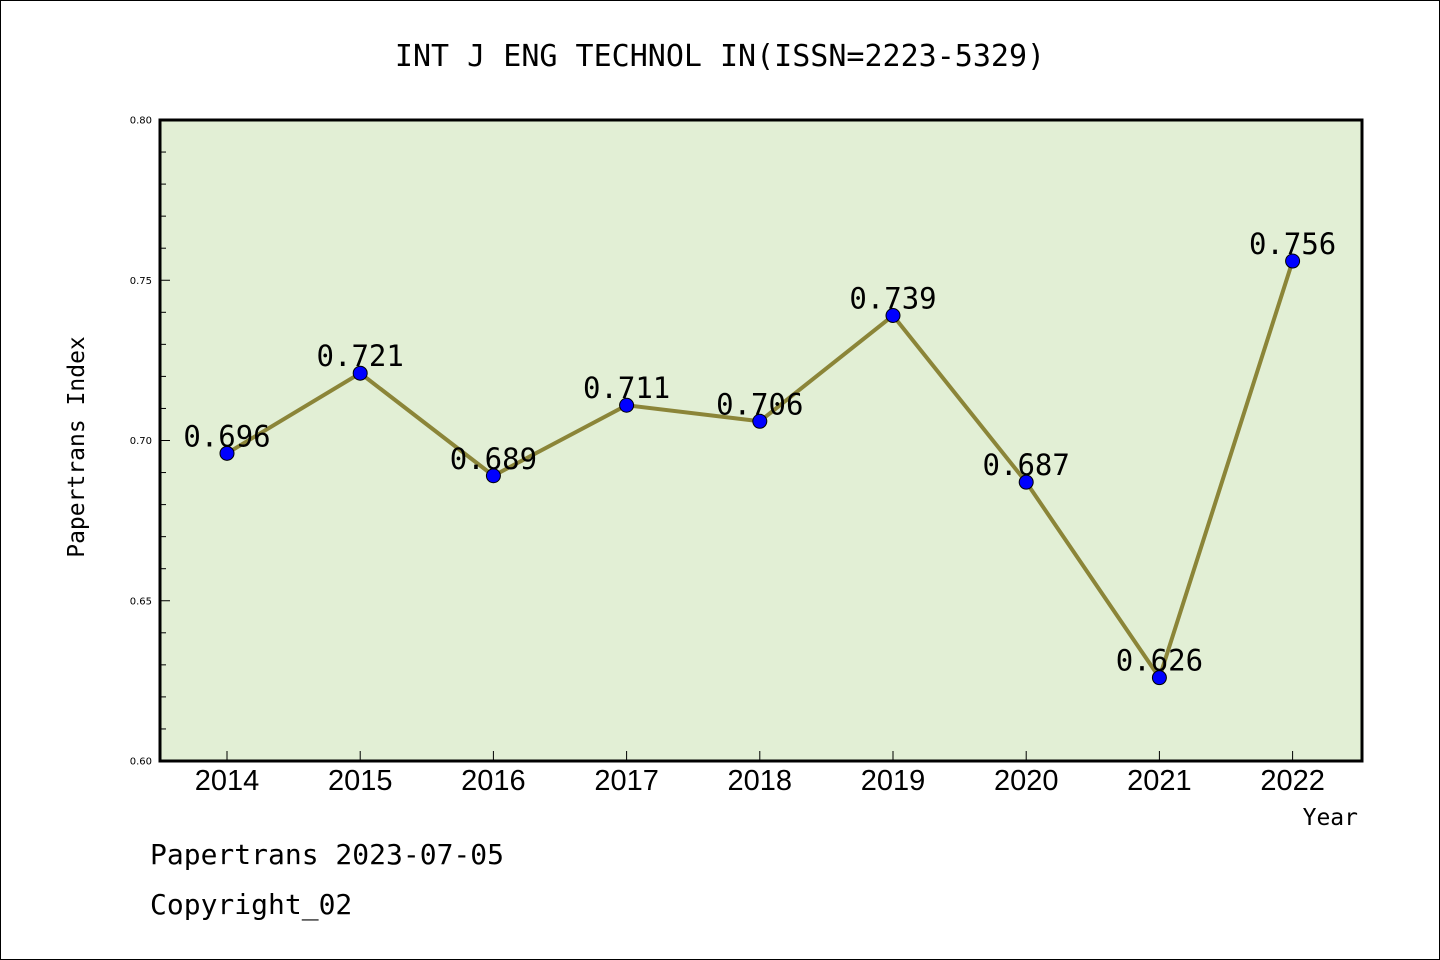 The width and height of the screenshot is (1440, 960). Describe the element at coordinates (892, 299) in the screenshot. I see `data-label: 0.739` at that location.